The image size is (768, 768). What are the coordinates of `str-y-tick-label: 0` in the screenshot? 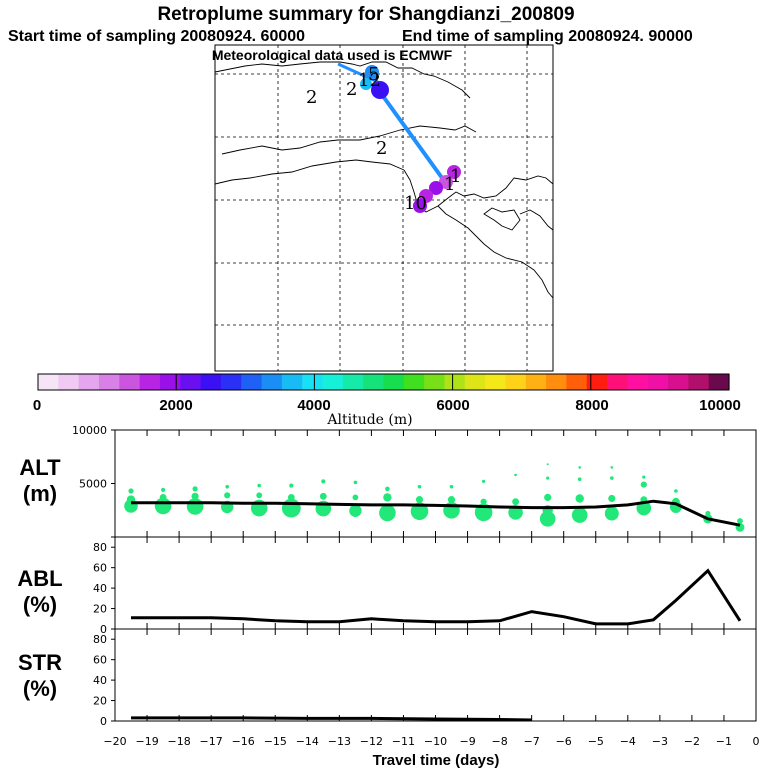 It's located at (103, 721).